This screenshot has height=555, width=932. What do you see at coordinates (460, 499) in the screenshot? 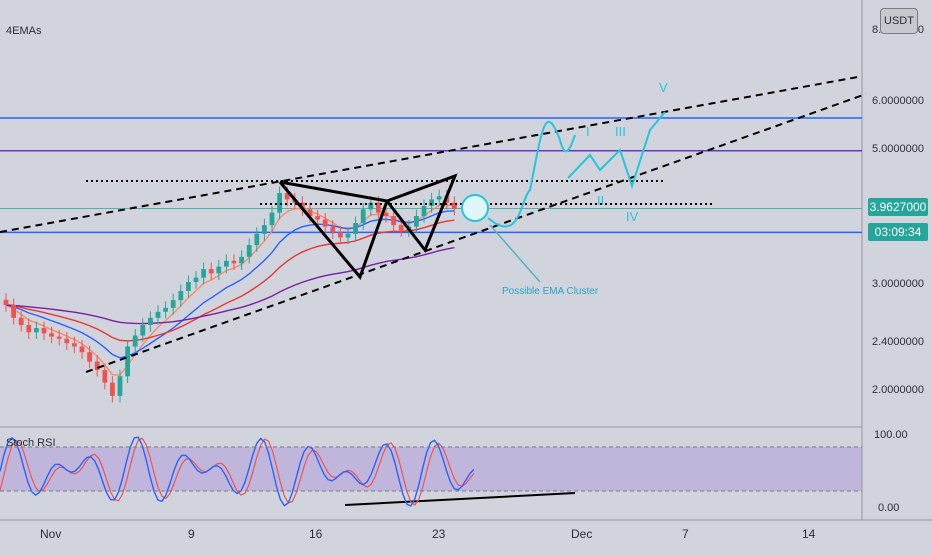
I see `stoch-divergence-line` at bounding box center [460, 499].